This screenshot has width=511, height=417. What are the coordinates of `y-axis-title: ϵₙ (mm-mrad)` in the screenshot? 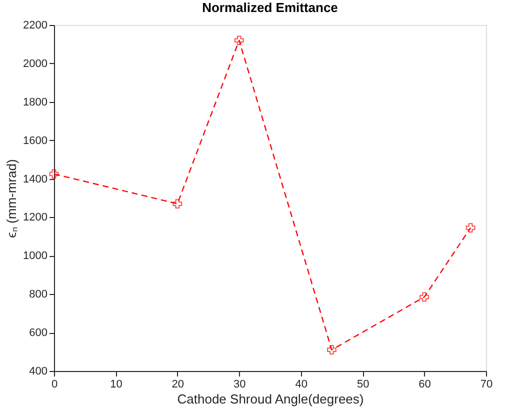 It's located at (12, 198).